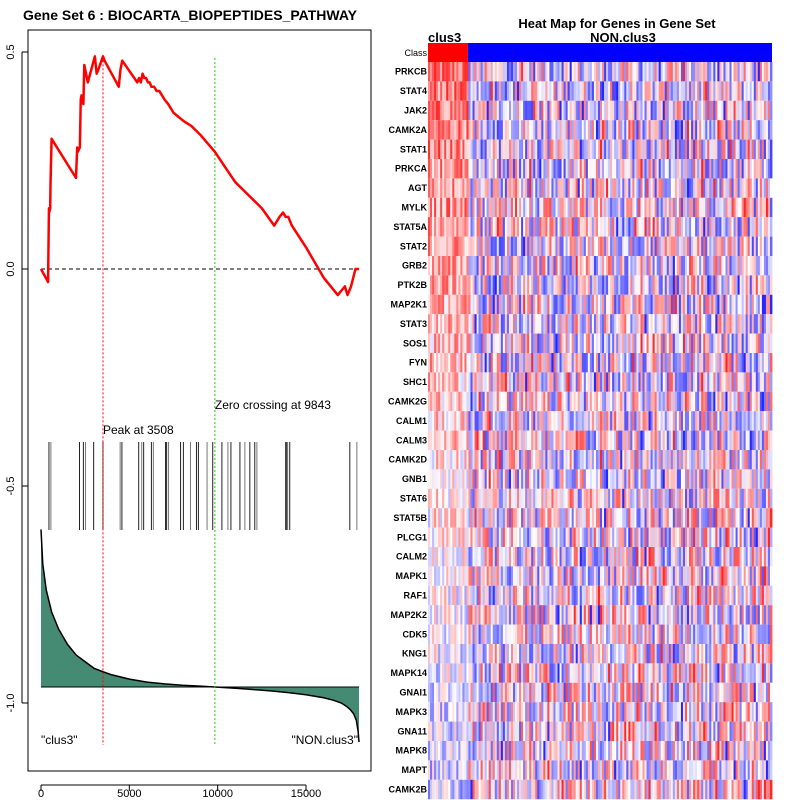 This screenshot has width=800, height=800. Describe the element at coordinates (600, 324) in the screenshot. I see `heatmap-row` at that location.